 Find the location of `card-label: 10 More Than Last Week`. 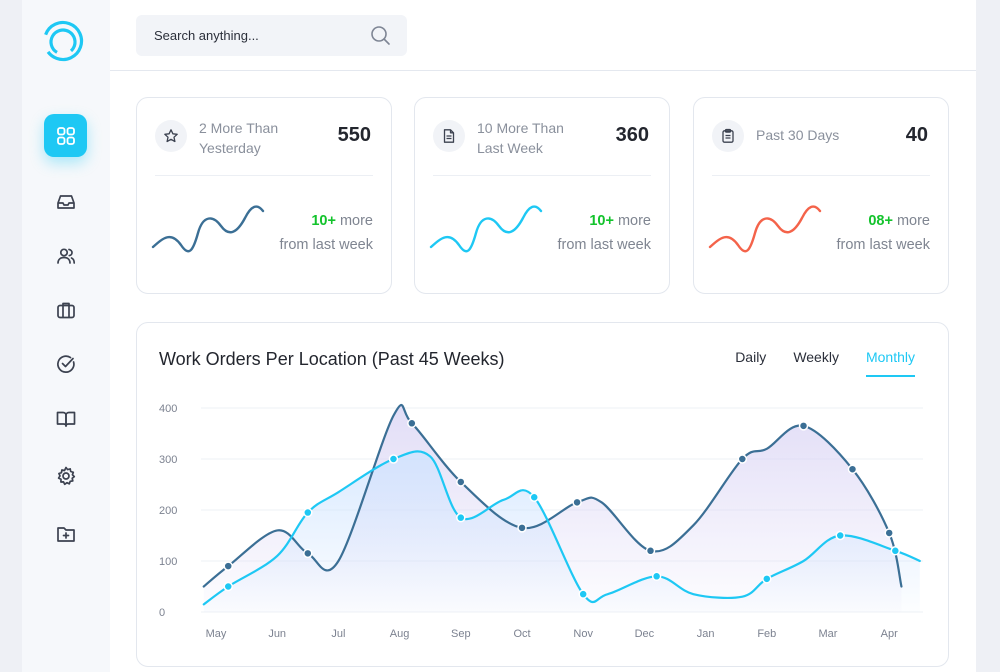

card-label: 10 More Than Last Week is located at coordinates (520, 138).